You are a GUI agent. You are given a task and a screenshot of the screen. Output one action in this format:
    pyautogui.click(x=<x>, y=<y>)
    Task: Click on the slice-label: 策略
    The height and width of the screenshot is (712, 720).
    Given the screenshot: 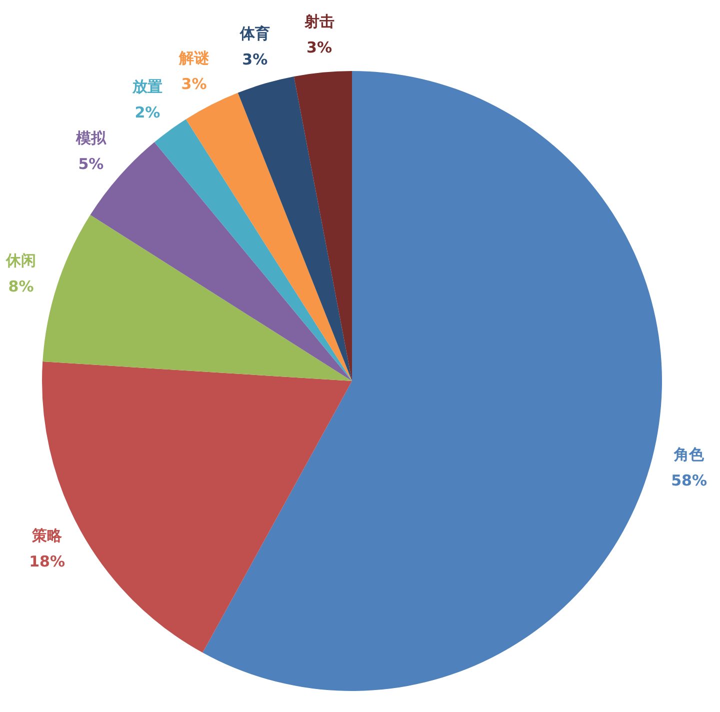 What is the action you would take?
    pyautogui.click(x=47, y=535)
    